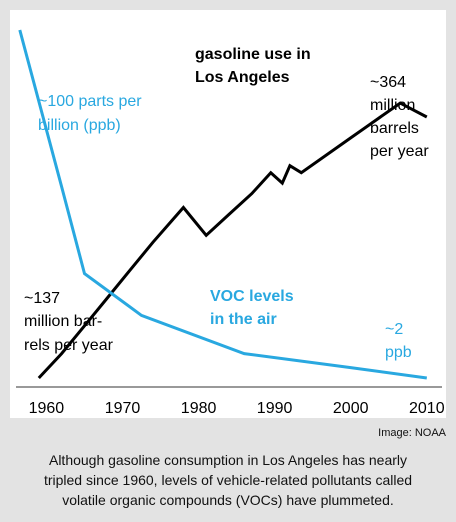  What do you see at coordinates (275, 408) in the screenshot?
I see `x-tick-label-1990: 1990` at bounding box center [275, 408].